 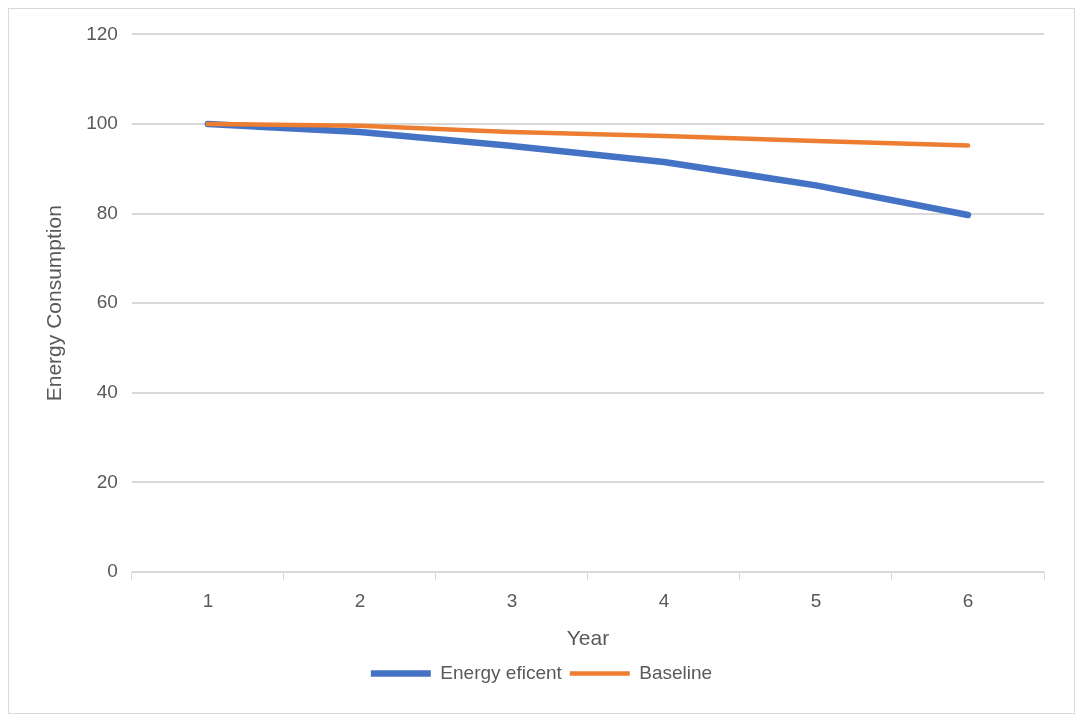 I want to click on y-tick-label: 40, so click(x=107, y=392).